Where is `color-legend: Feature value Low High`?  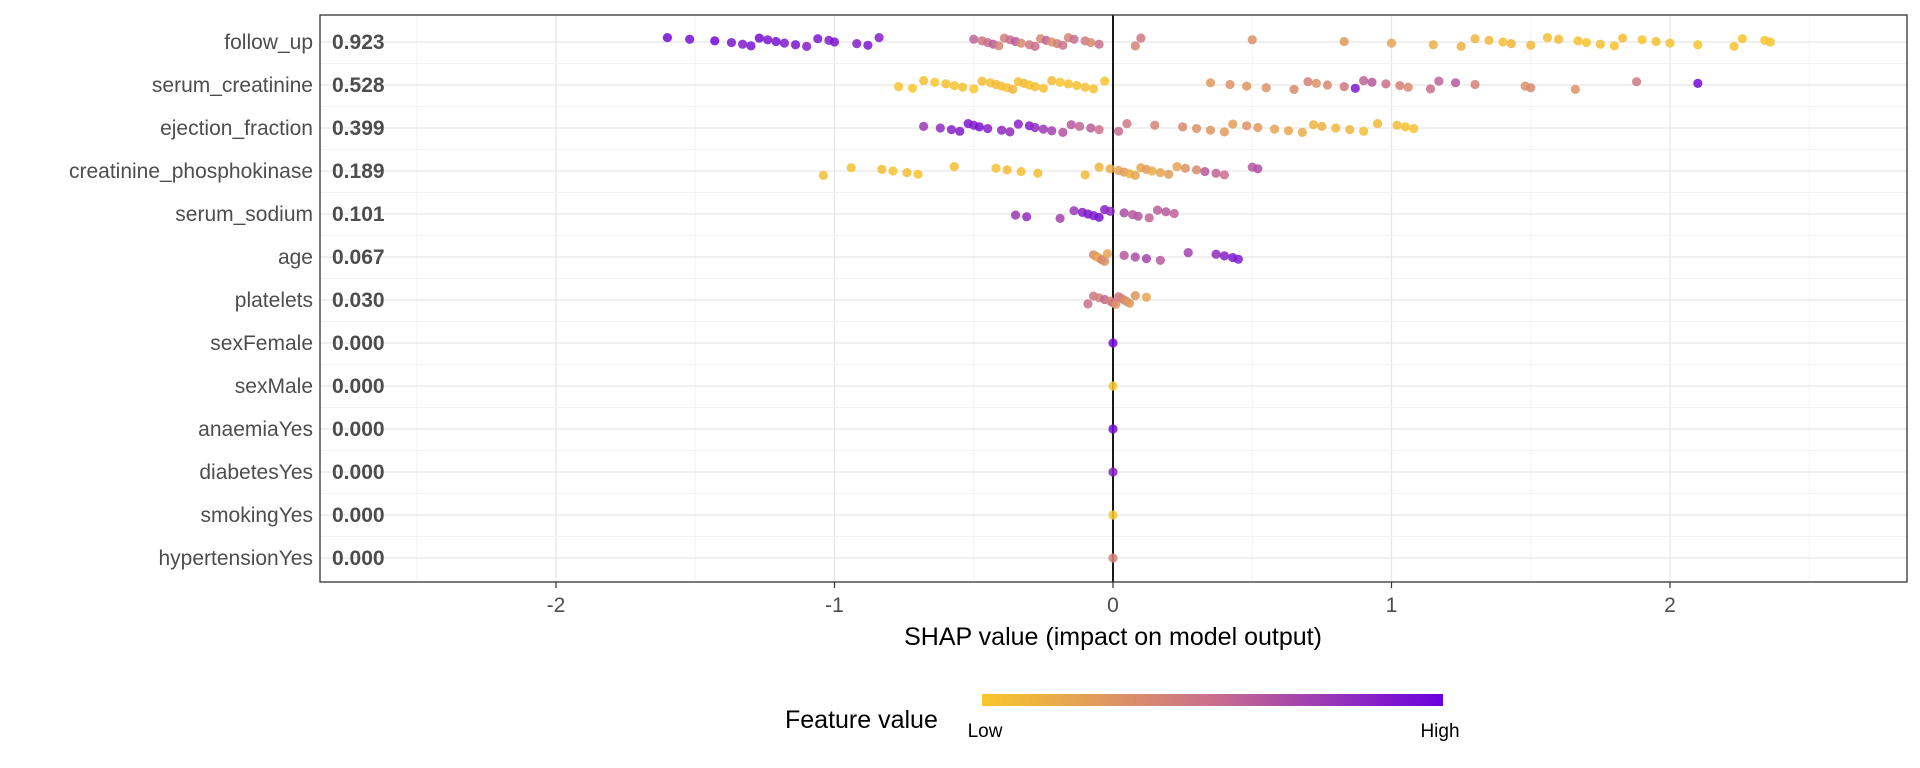
color-legend: Feature value Low High is located at coordinates (1122, 718).